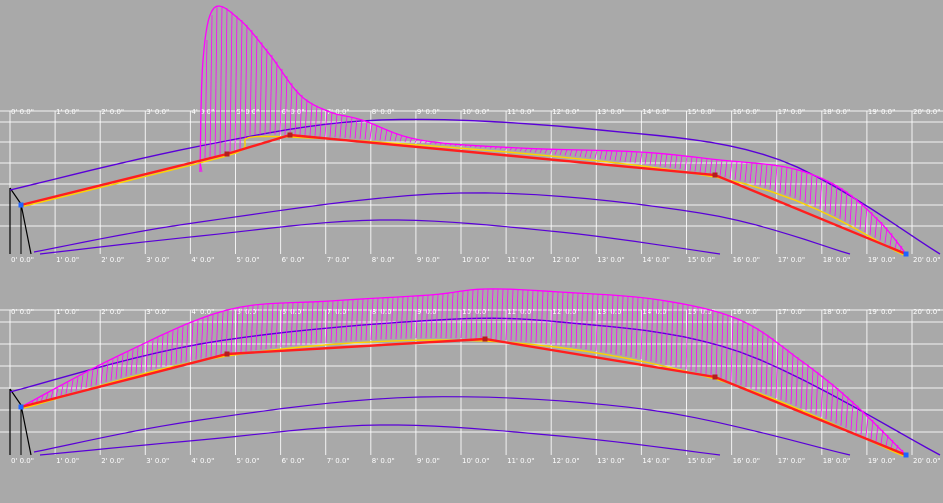  Describe the element at coordinates (520, 260) in the screenshot. I see `tick-label: 11' 0.0"` at that location.